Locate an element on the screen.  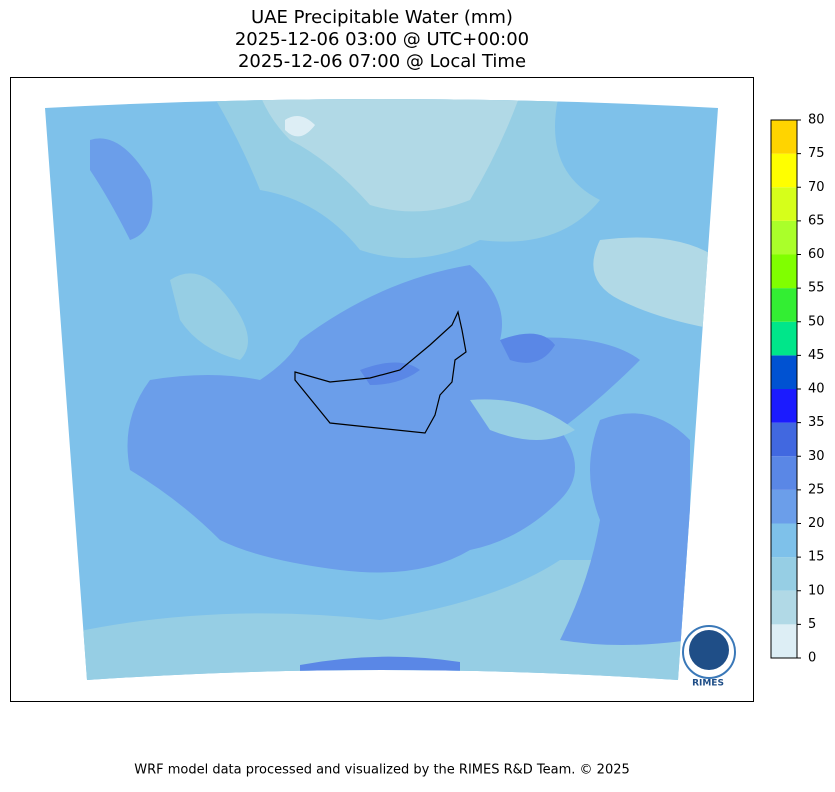
colorbar-tick-label: 30 is located at coordinates (816, 456).